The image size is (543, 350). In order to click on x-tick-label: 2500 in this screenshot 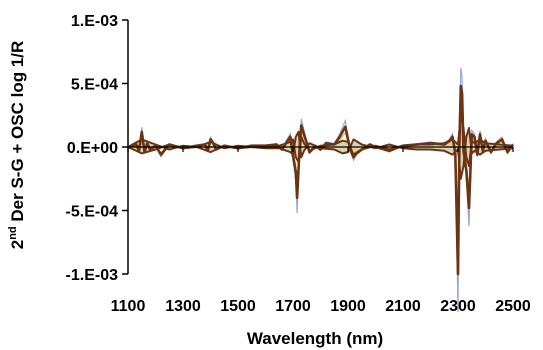, I will do `click(513, 306)`.